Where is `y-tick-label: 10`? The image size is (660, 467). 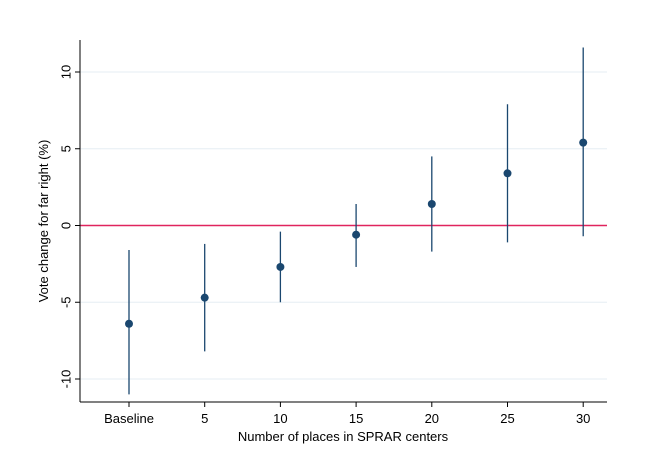 y-tick-label: 10 is located at coordinates (66, 72).